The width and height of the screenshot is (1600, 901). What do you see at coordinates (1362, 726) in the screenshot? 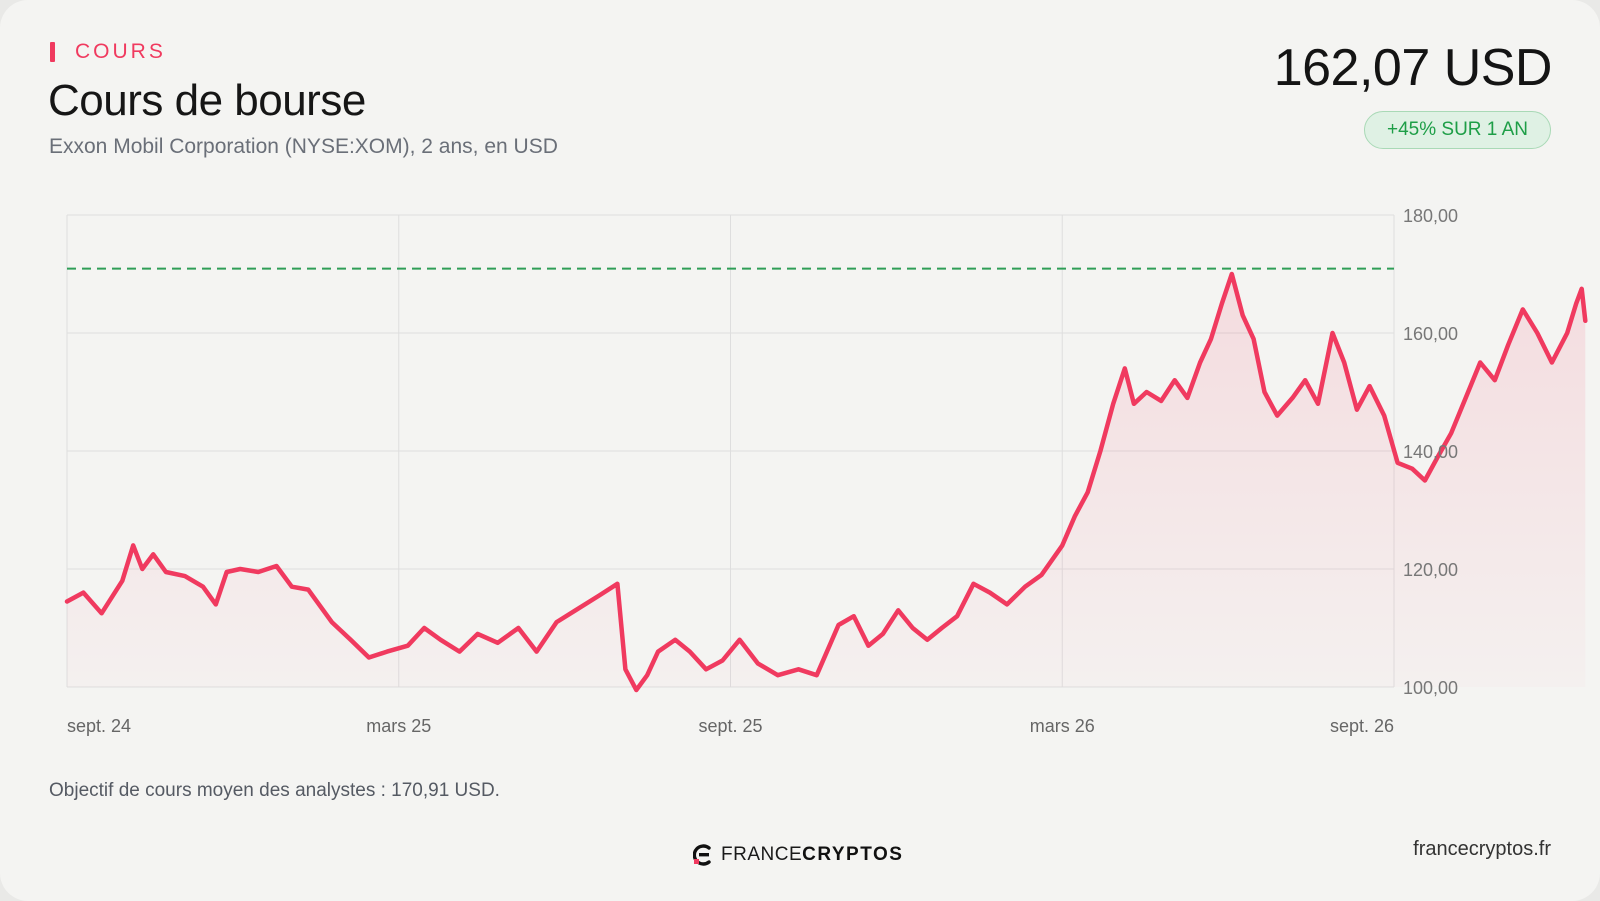
I see `x-tick-label: sept. 26` at bounding box center [1362, 726].